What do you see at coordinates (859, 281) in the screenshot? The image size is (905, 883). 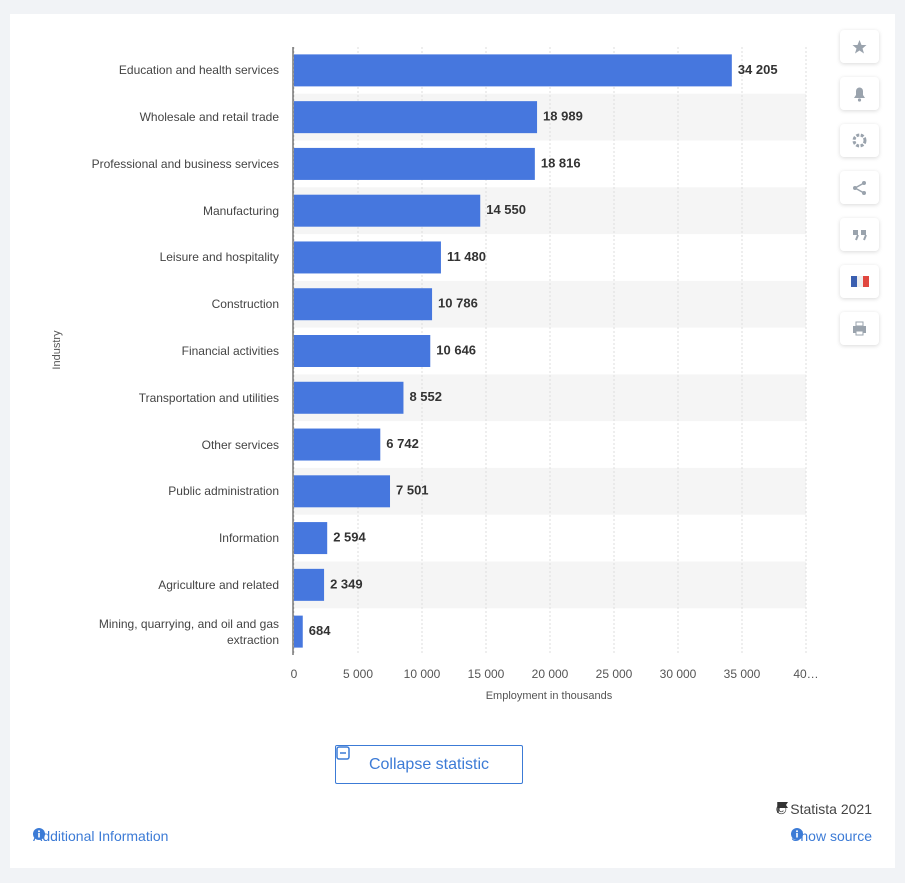 I see `language-button` at bounding box center [859, 281].